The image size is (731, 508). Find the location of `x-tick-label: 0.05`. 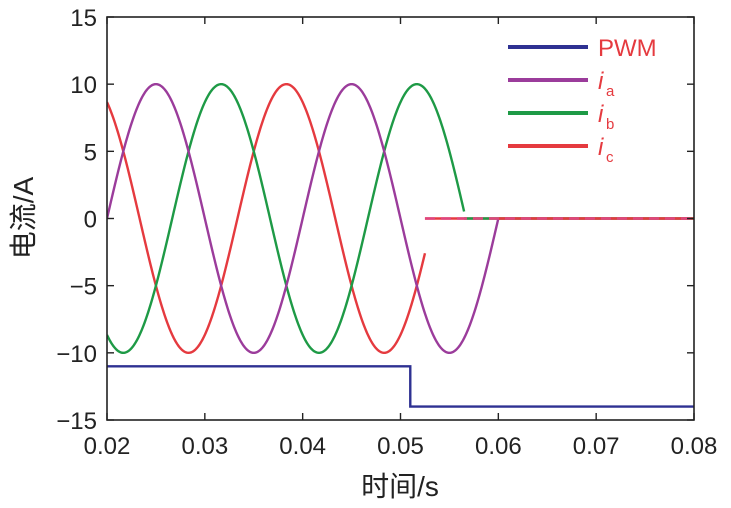

x-tick-label: 0.05 is located at coordinates (400, 446).